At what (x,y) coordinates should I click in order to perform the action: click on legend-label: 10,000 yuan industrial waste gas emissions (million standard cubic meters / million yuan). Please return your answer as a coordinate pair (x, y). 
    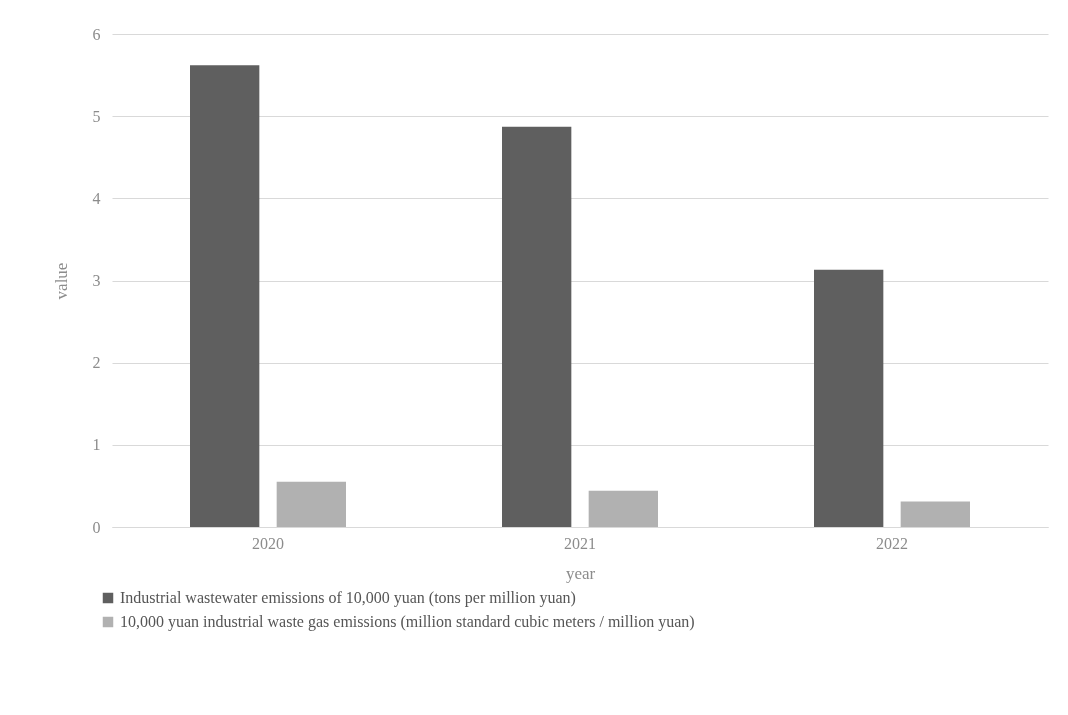
    Looking at the image, I should click on (407, 622).